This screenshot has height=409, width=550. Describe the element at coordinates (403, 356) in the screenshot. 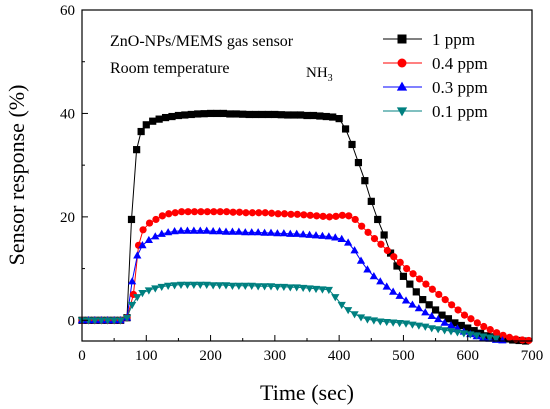

I see `x-tick-label: 500` at that location.